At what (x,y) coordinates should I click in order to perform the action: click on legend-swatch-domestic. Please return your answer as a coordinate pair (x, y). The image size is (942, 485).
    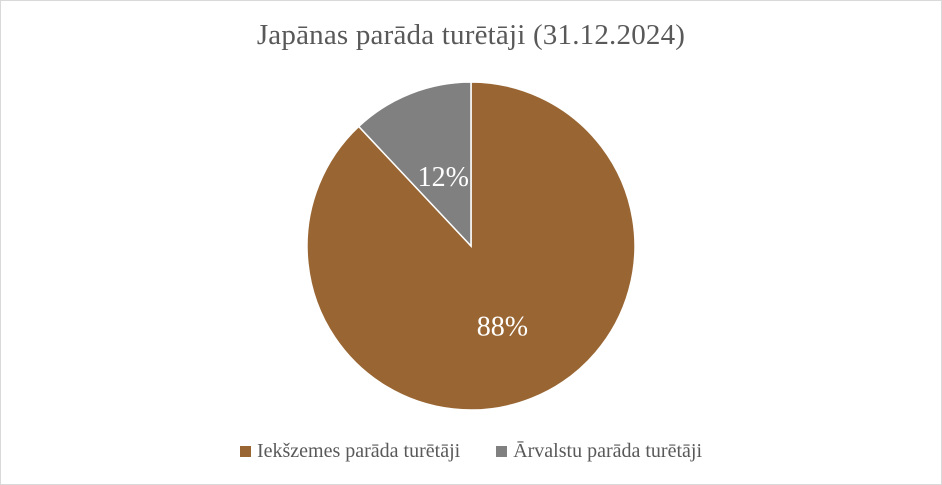
    Looking at the image, I should click on (245, 451).